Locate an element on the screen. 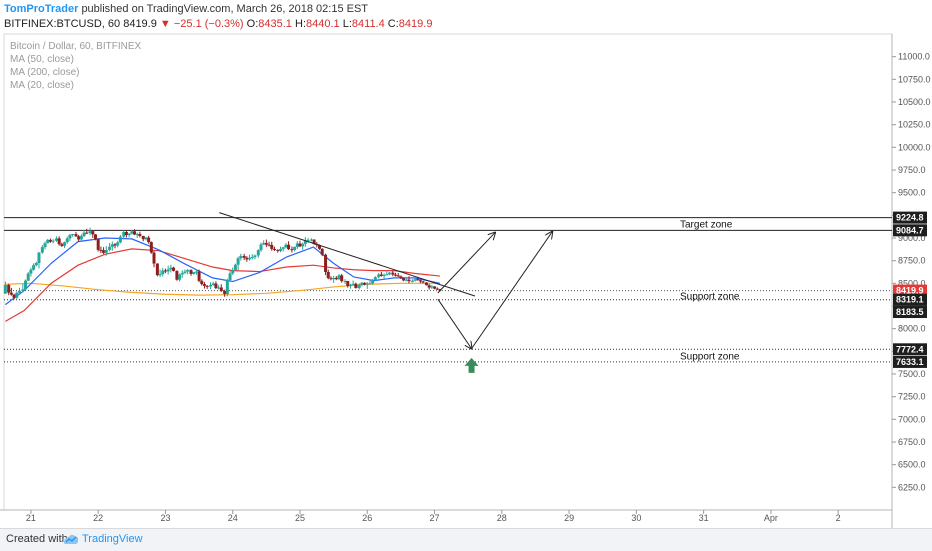 The width and height of the screenshot is (932, 551). time-tick-label: 31 is located at coordinates (704, 518).